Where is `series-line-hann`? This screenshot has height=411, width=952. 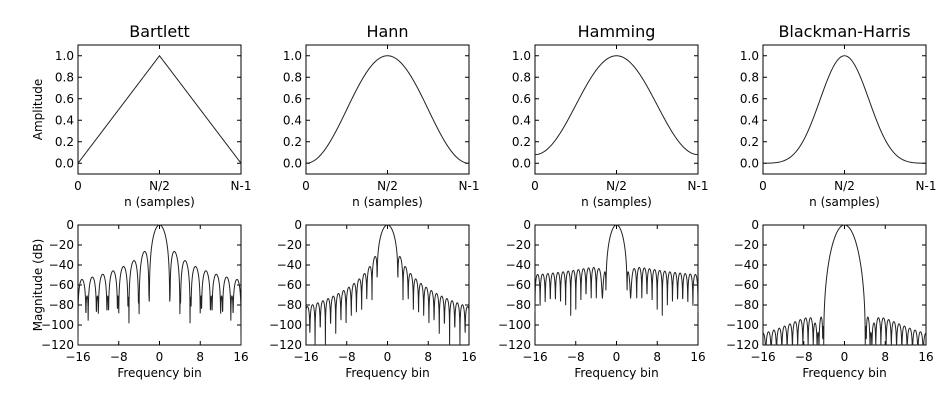
series-line-hann is located at coordinates (387, 285).